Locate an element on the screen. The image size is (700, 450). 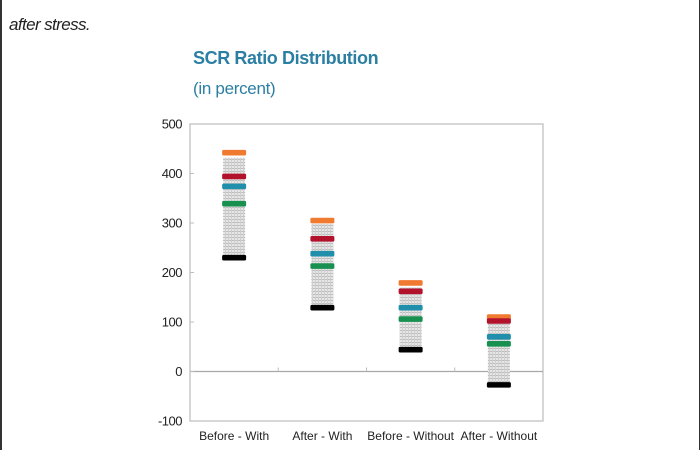
x-category-label: Before - Without is located at coordinates (410, 434).